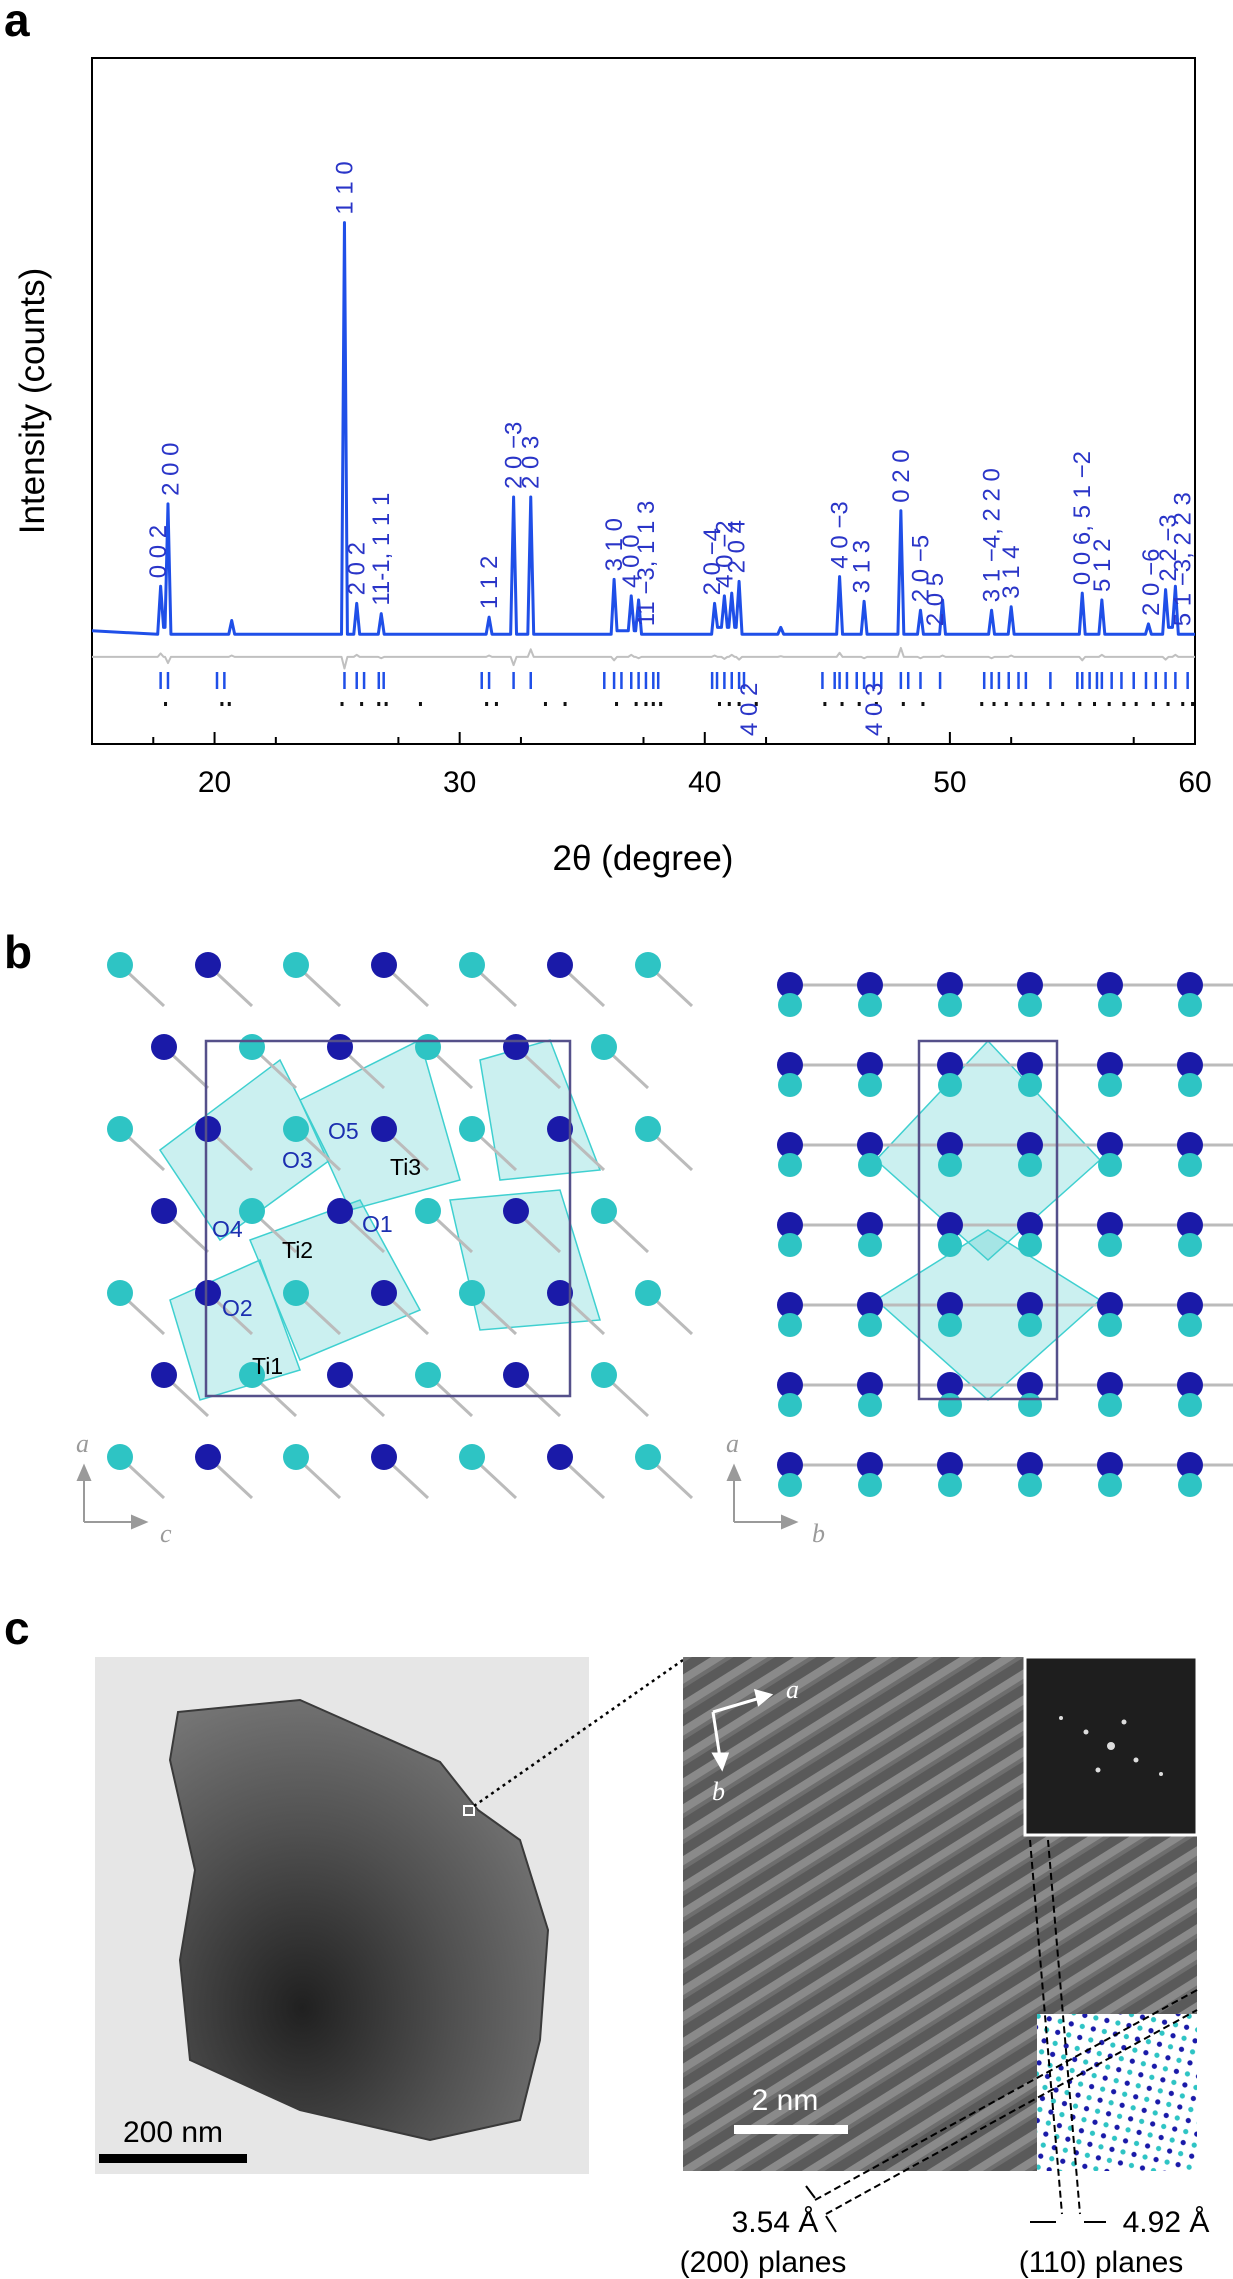 The height and width of the screenshot is (2279, 1233). Describe the element at coordinates (1006, 2027) in the screenshot. I see `plane-guides` at that location.